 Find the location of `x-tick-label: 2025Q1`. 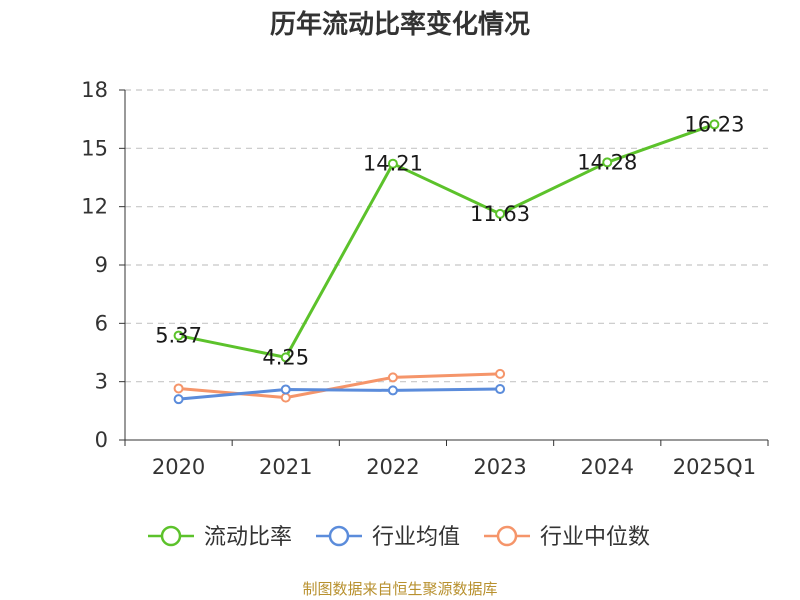

x-tick-label: 2025Q1 is located at coordinates (714, 467).